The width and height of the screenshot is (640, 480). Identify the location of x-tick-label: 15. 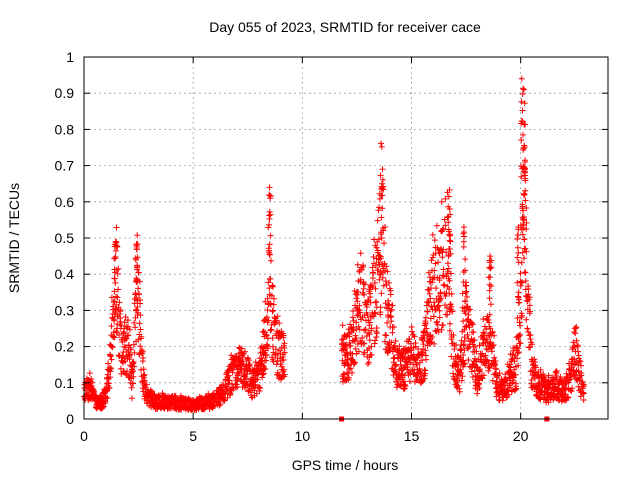
(412, 436).